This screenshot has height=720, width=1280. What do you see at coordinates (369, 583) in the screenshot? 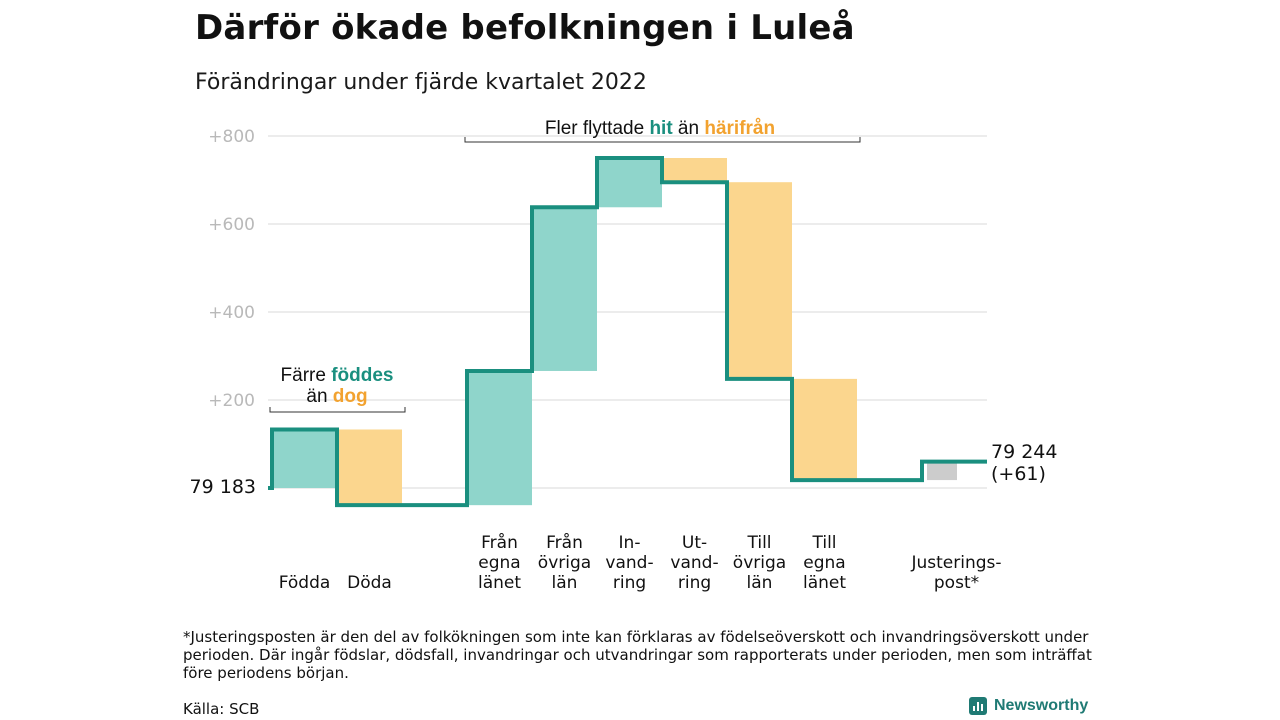
I see `category-label: Döda` at bounding box center [369, 583].